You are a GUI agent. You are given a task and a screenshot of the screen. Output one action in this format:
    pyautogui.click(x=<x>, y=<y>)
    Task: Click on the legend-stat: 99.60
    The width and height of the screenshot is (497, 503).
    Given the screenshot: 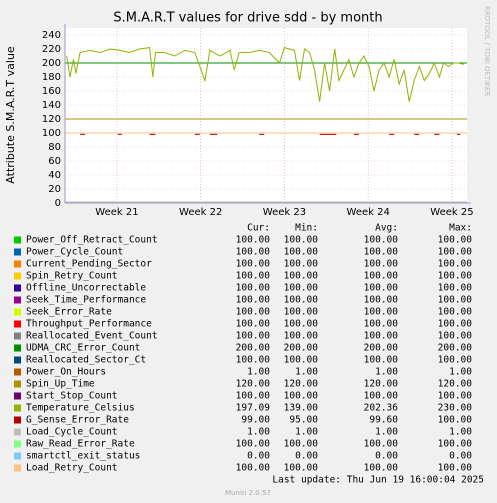 What is the action you would take?
    pyautogui.click(x=383, y=420)
    